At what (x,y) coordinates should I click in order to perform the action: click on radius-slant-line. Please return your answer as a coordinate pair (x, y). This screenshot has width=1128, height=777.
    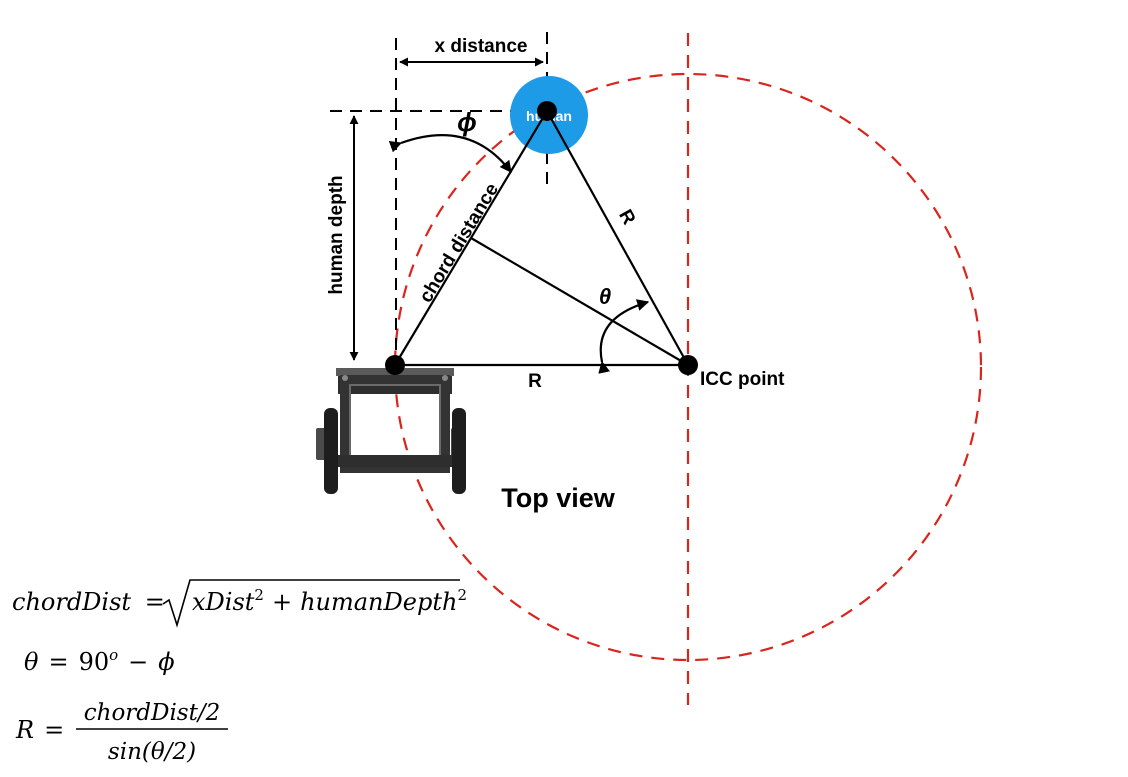
    Looking at the image, I should click on (617, 238).